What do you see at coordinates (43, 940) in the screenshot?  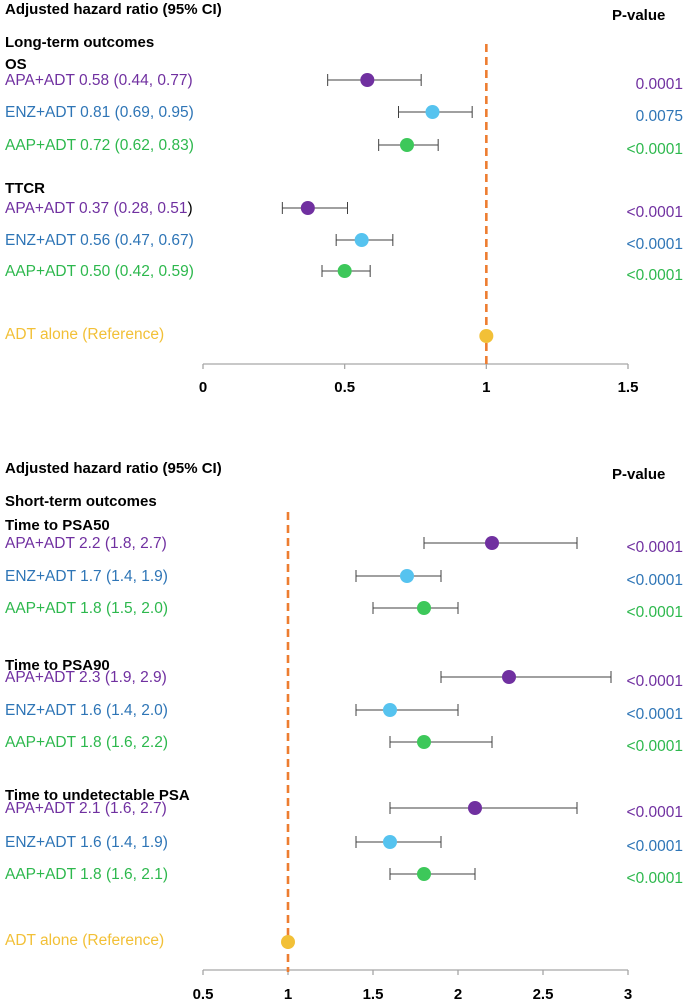 I see `reference-arm: ADT alone` at bounding box center [43, 940].